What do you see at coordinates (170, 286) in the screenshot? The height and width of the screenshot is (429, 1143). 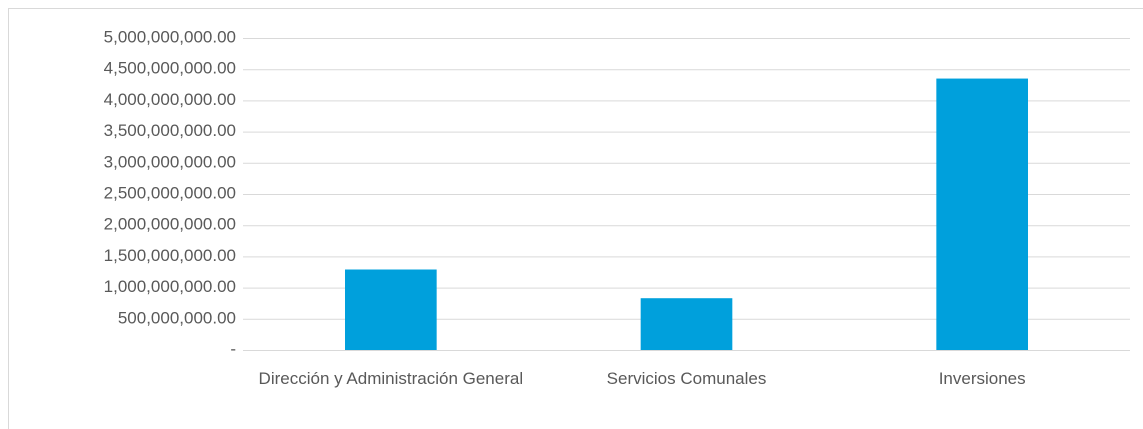 I see `y-tick-label: 1,000,000,000.00` at bounding box center [170, 286].